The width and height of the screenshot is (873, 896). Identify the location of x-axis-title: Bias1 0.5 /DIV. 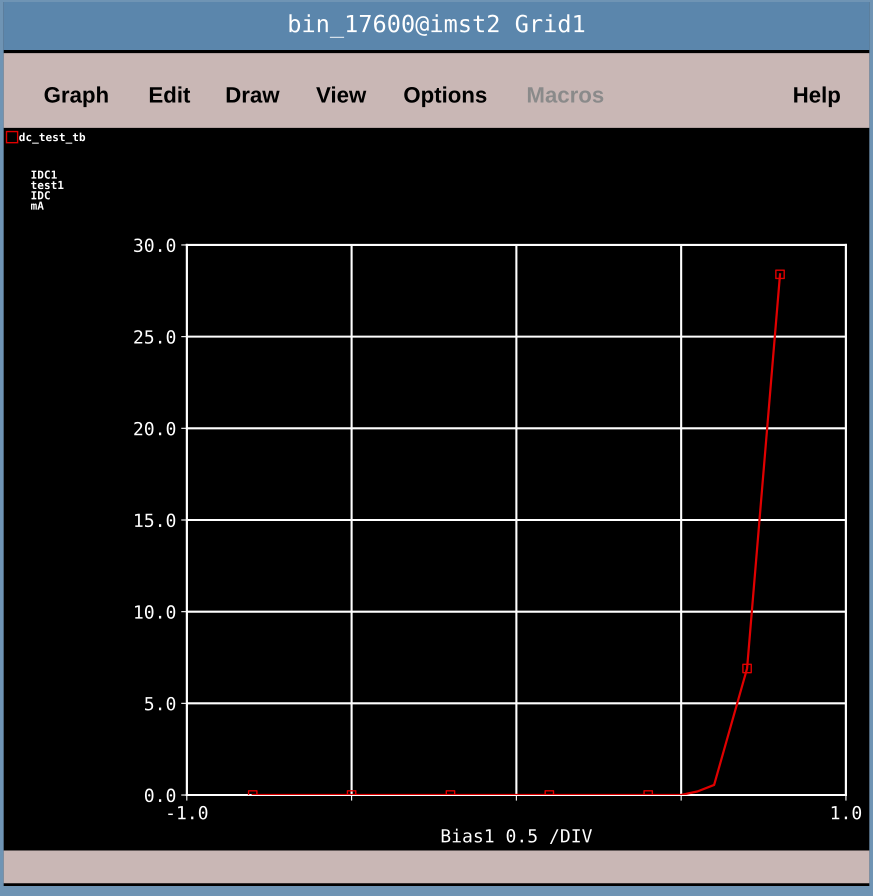
(517, 836).